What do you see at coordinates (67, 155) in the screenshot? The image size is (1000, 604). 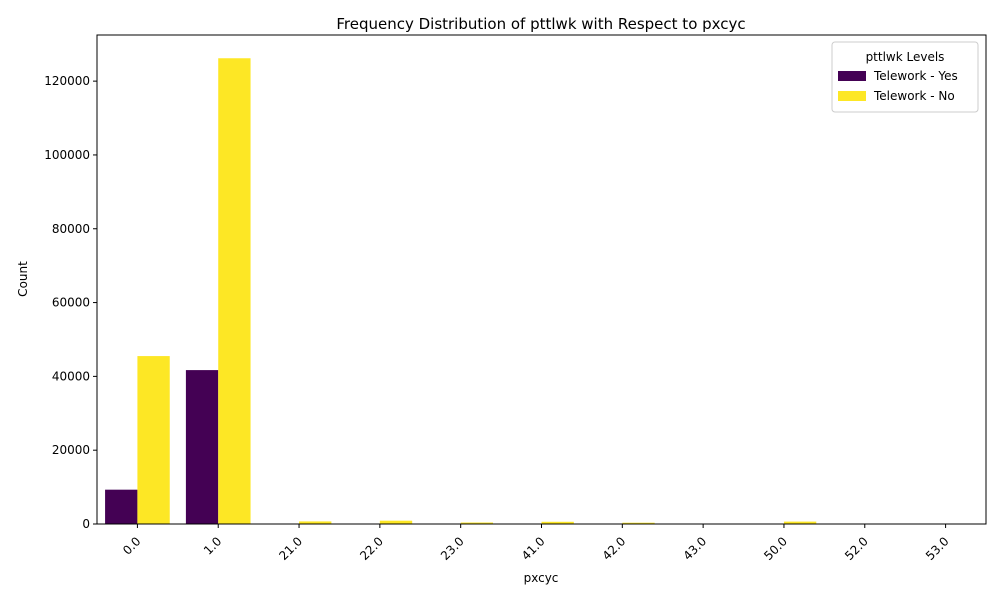 I see `y-tick-label: 100000` at bounding box center [67, 155].